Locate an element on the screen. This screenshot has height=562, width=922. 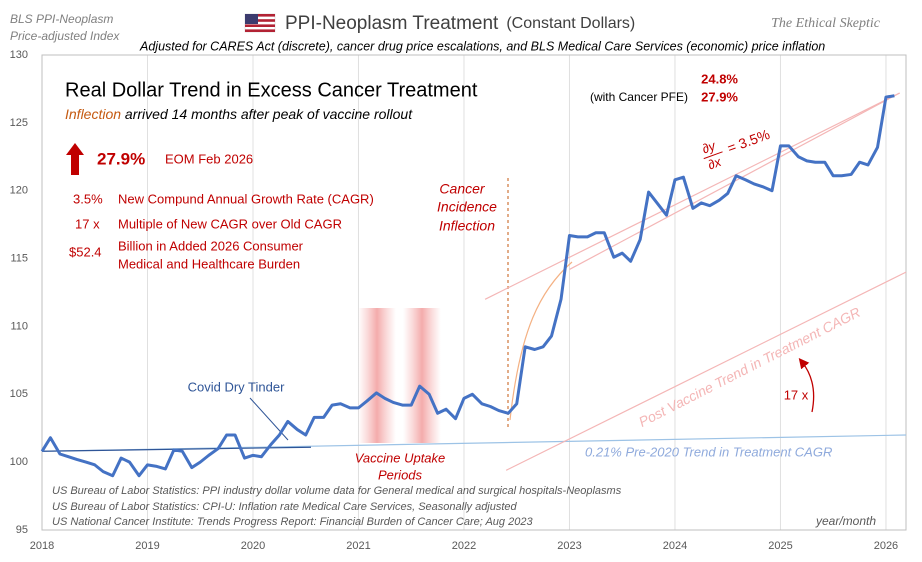
y-tick-label: 95 is located at coordinates (22, 530).